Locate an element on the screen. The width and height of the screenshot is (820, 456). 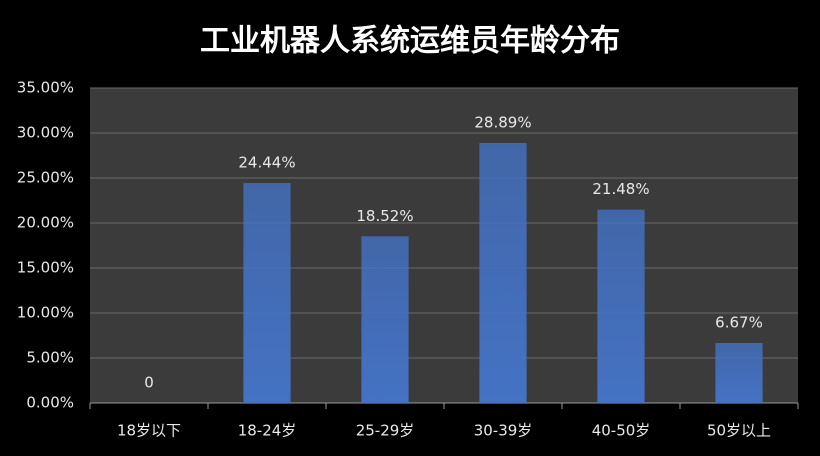
y-tick-label: 10.00% is located at coordinates (45, 313).